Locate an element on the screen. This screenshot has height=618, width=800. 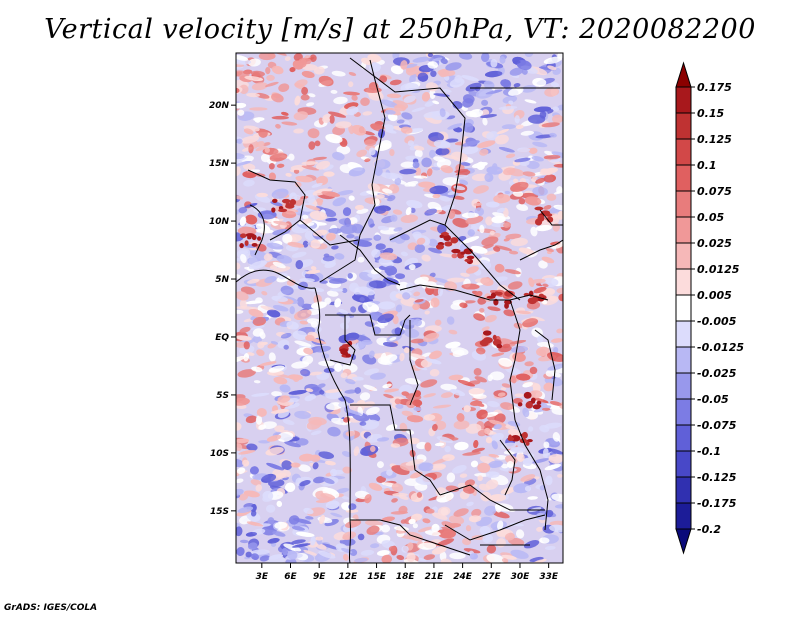
grads-credit: GrADS: IGES/COLA is located at coordinates (51, 608).